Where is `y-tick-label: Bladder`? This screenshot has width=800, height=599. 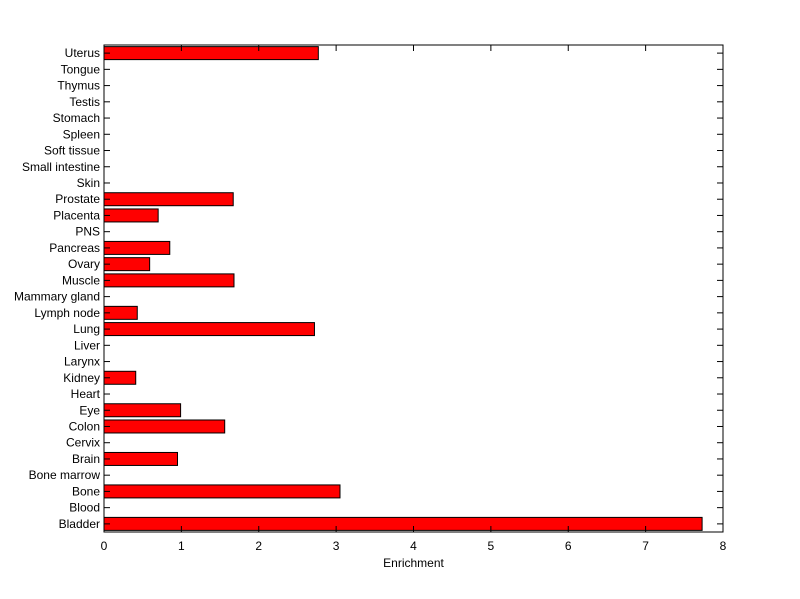 y-tick-label: Bladder is located at coordinates (79, 524).